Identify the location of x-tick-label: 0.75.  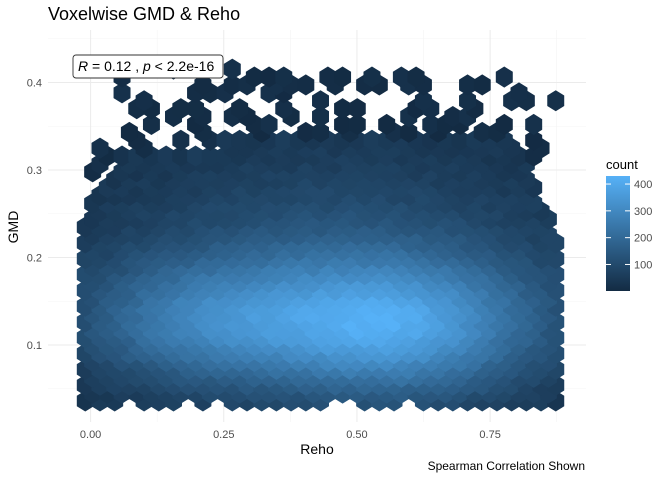
(489, 435).